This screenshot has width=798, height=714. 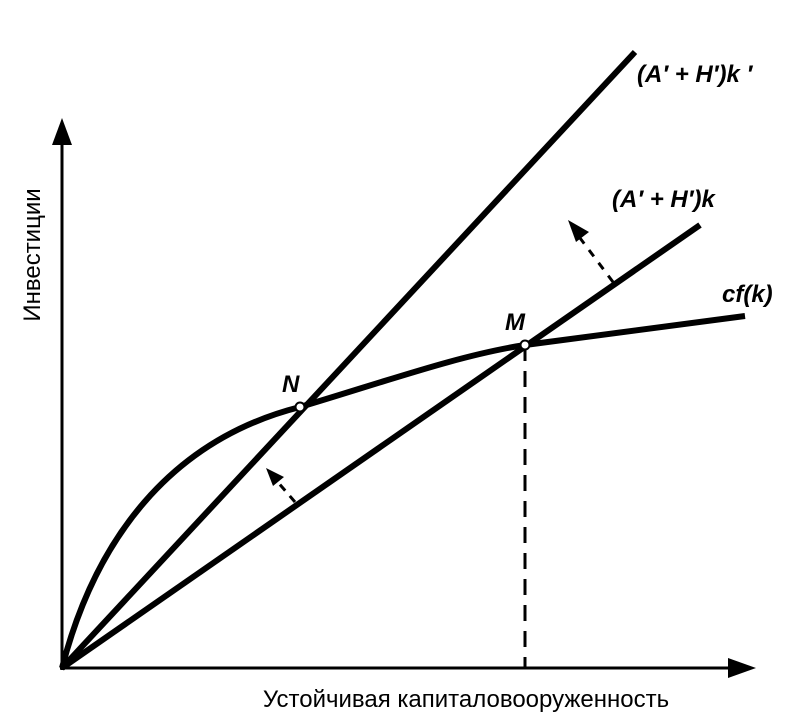 What do you see at coordinates (742, 668) in the screenshot?
I see `x-axis-arrow-icon` at bounding box center [742, 668].